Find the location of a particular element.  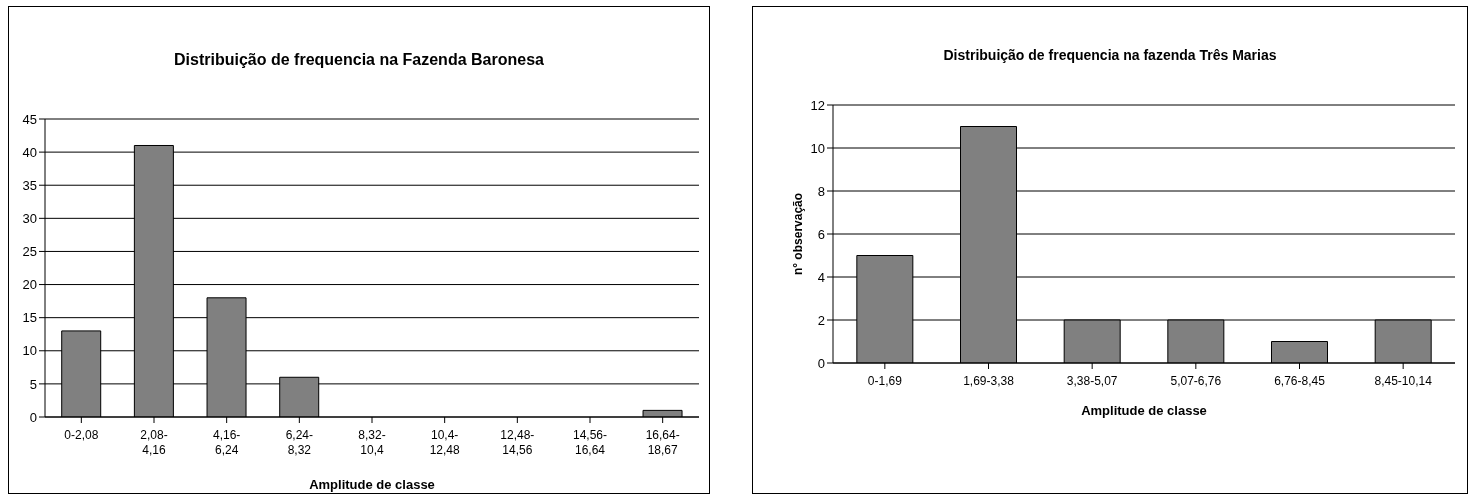

x-tick-label: 8,45-10,14 is located at coordinates (1403, 381).